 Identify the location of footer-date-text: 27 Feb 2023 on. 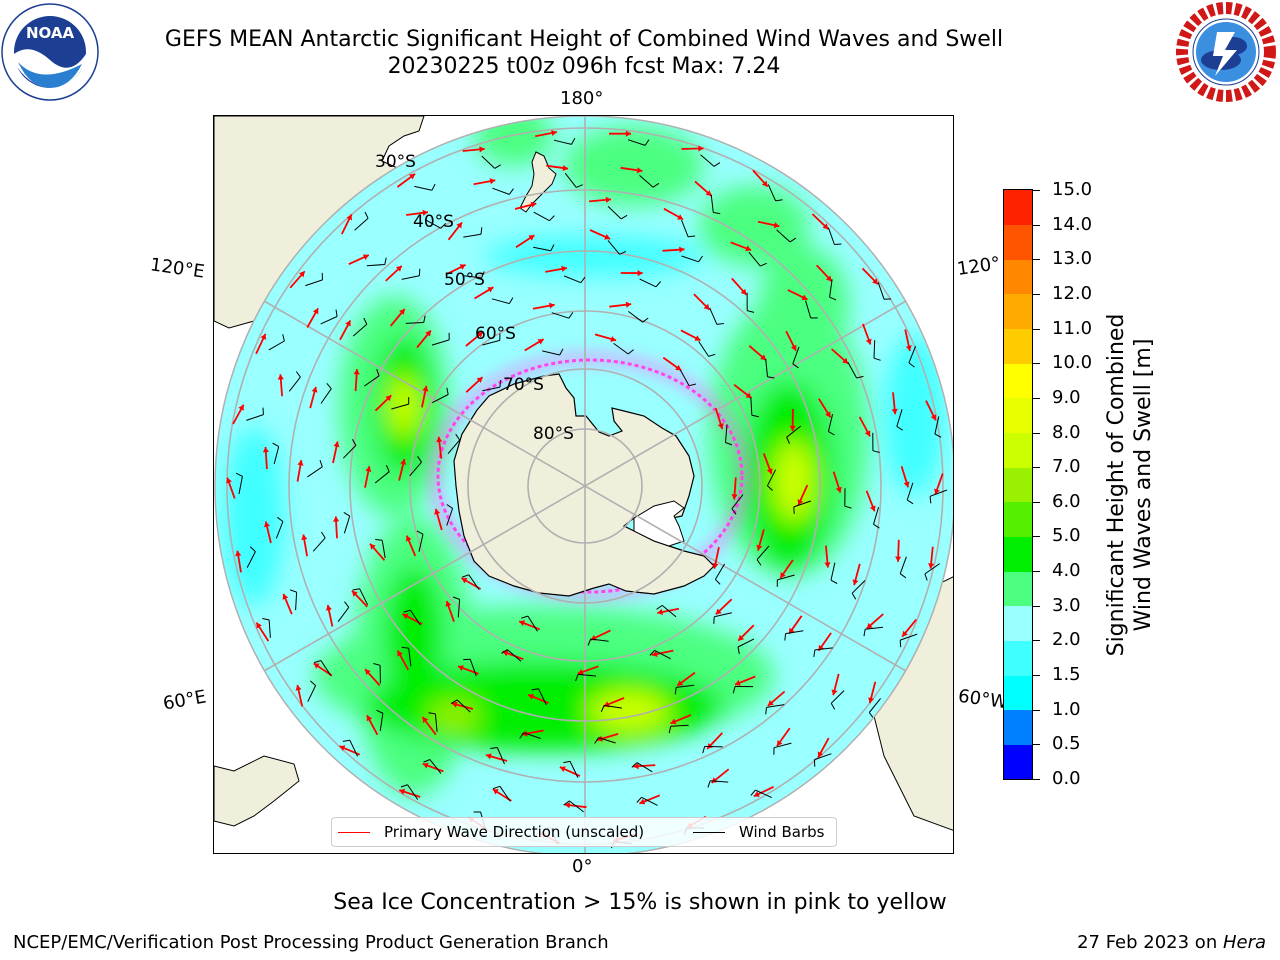
(1150, 942).